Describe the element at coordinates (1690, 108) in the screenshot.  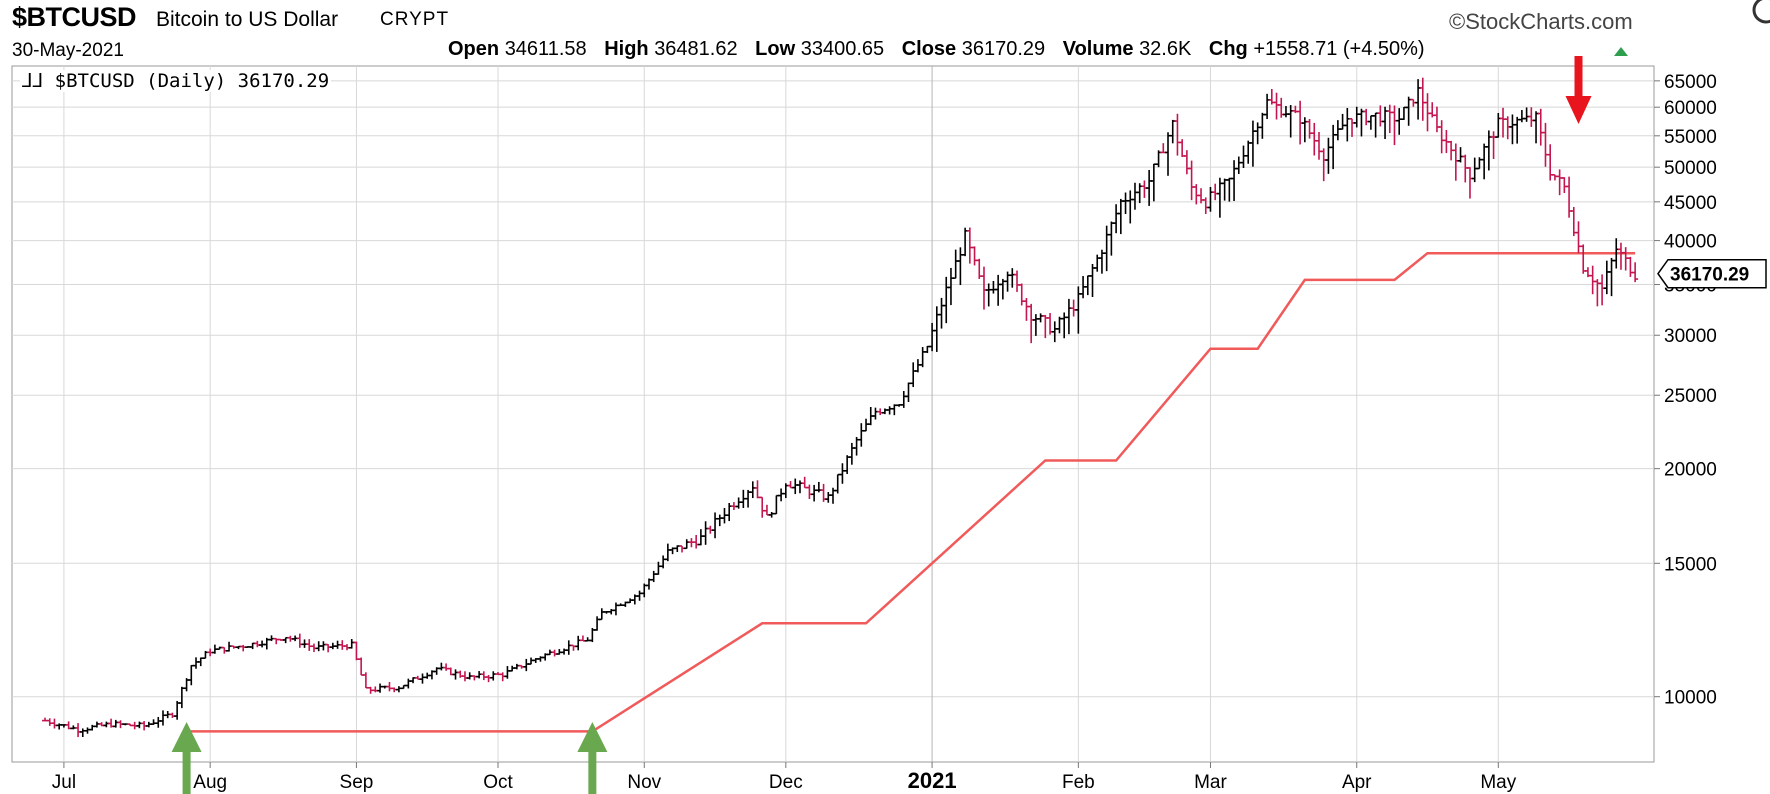
I see `y-tick-label: 60000` at that location.